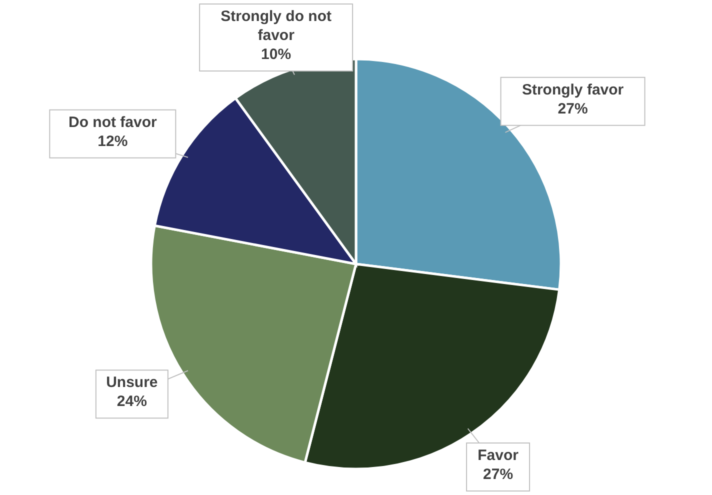  I want to click on slice-label: Strongly do not favor, so click(276, 26).